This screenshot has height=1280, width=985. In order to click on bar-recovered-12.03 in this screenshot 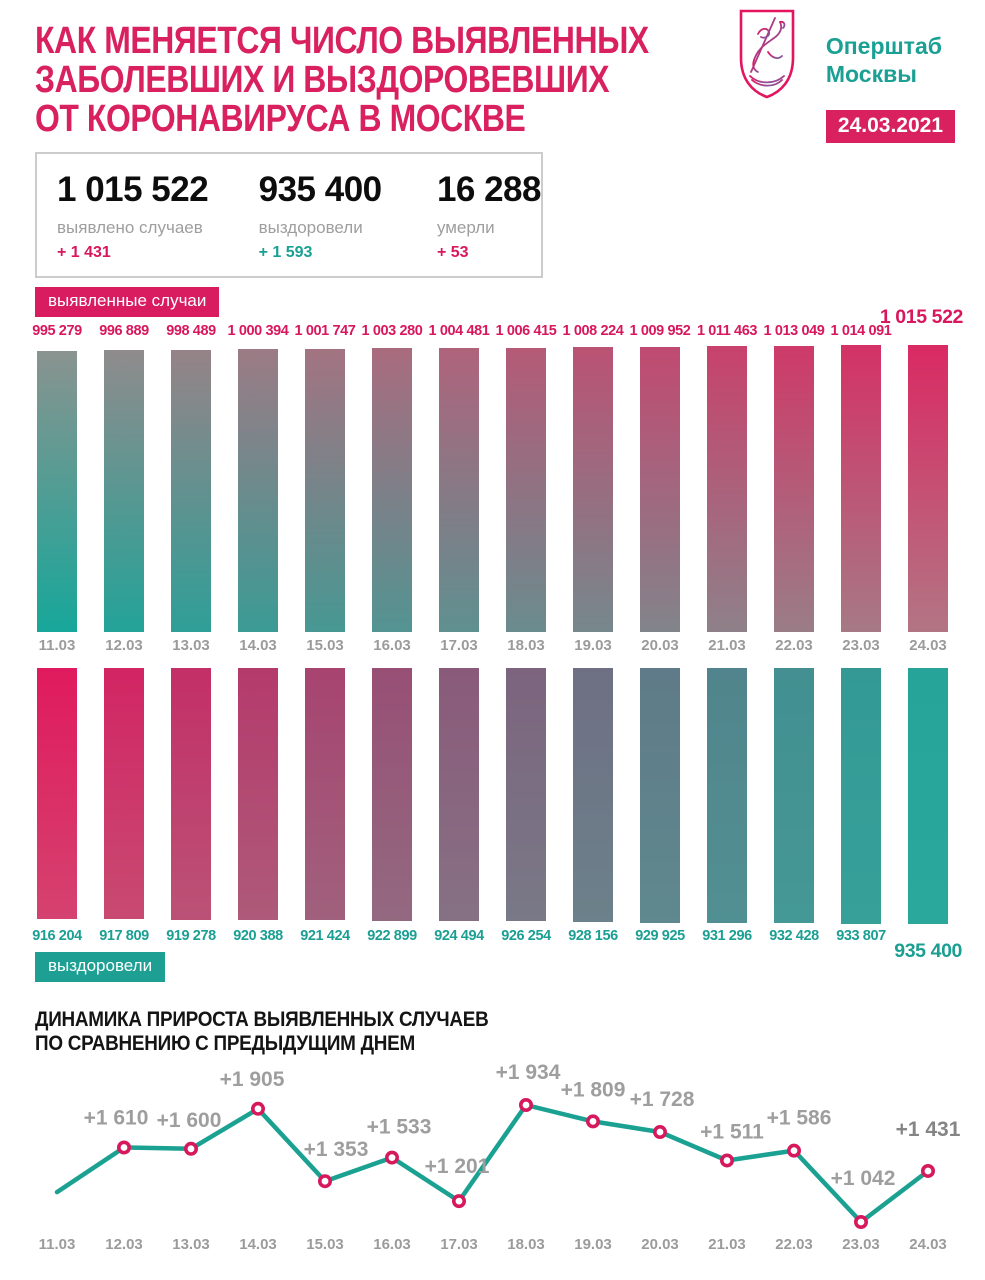, I will do `click(124, 793)`.